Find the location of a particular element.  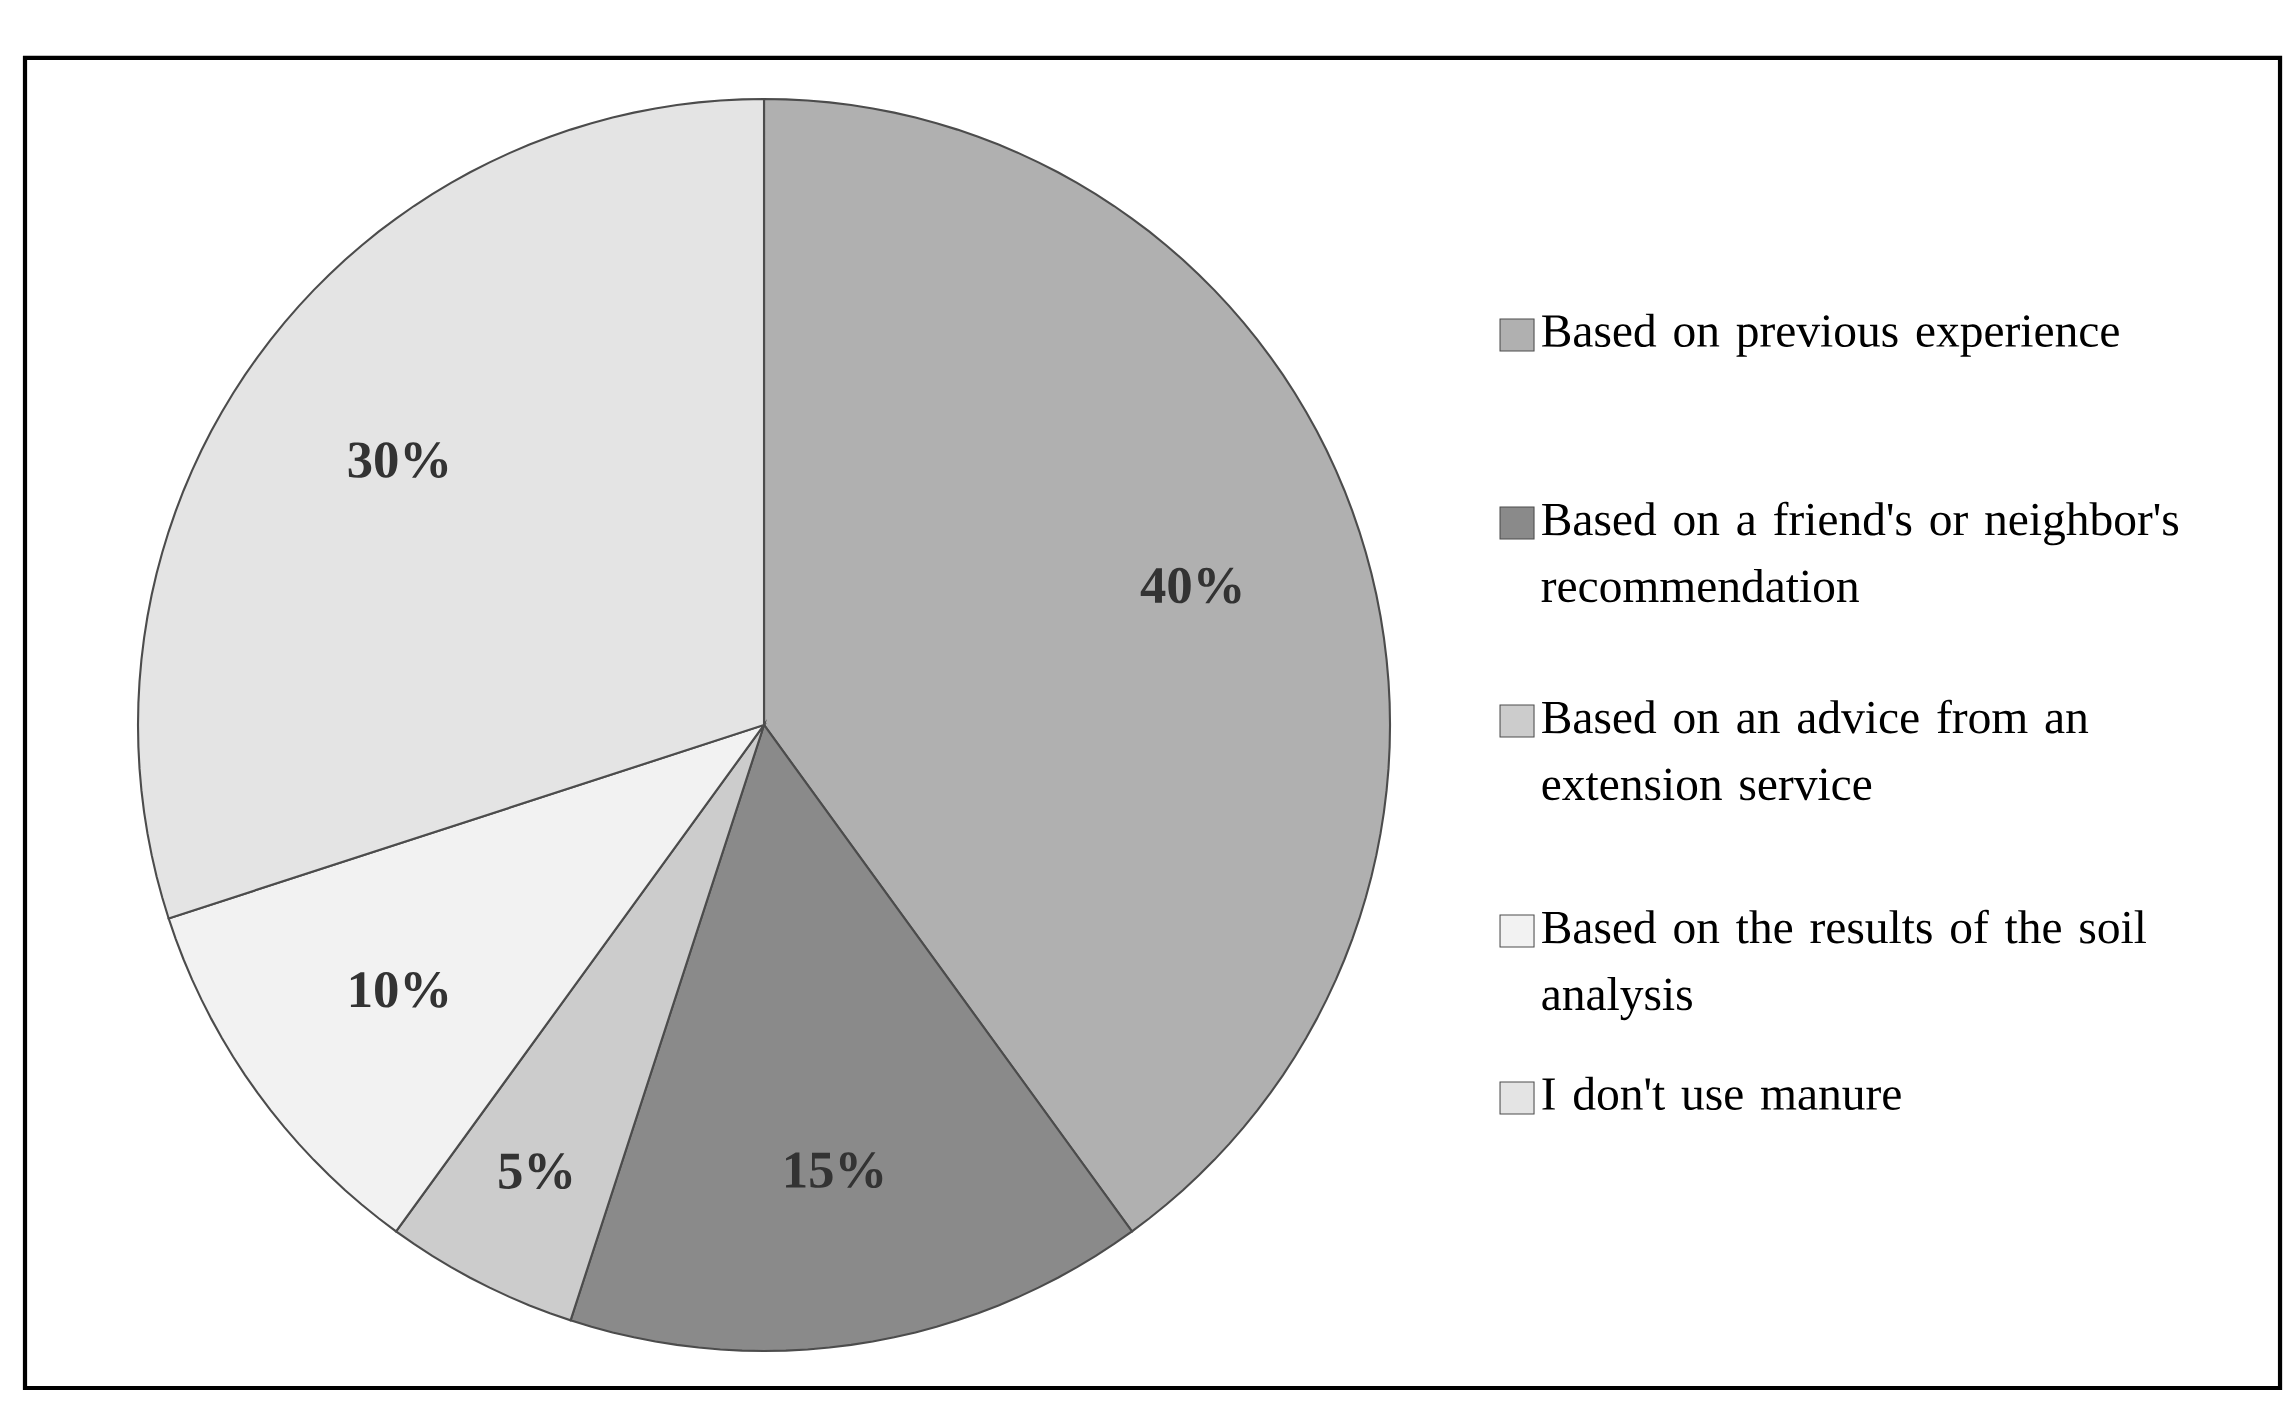

legend-label: Based on previous experience is located at coordinates (1830, 335).